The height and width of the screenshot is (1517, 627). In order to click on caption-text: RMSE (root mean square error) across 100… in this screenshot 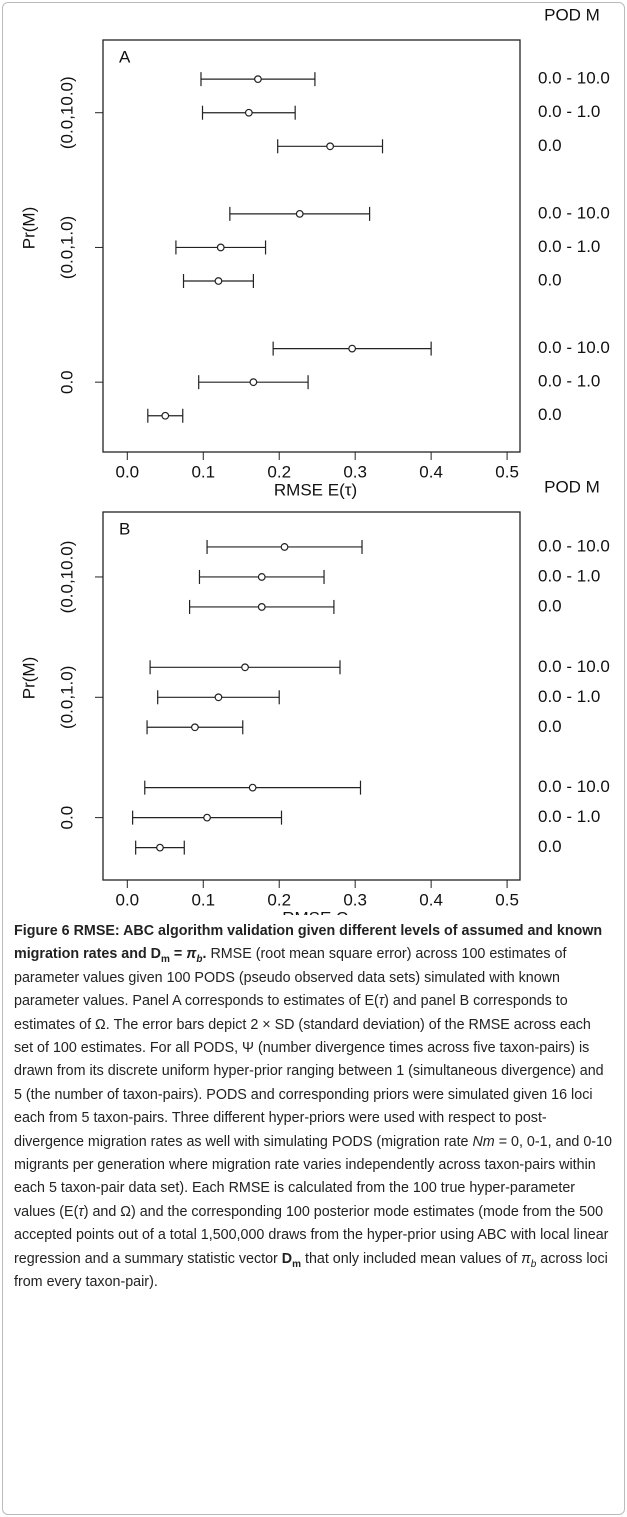, I will do `click(290, 978)`.